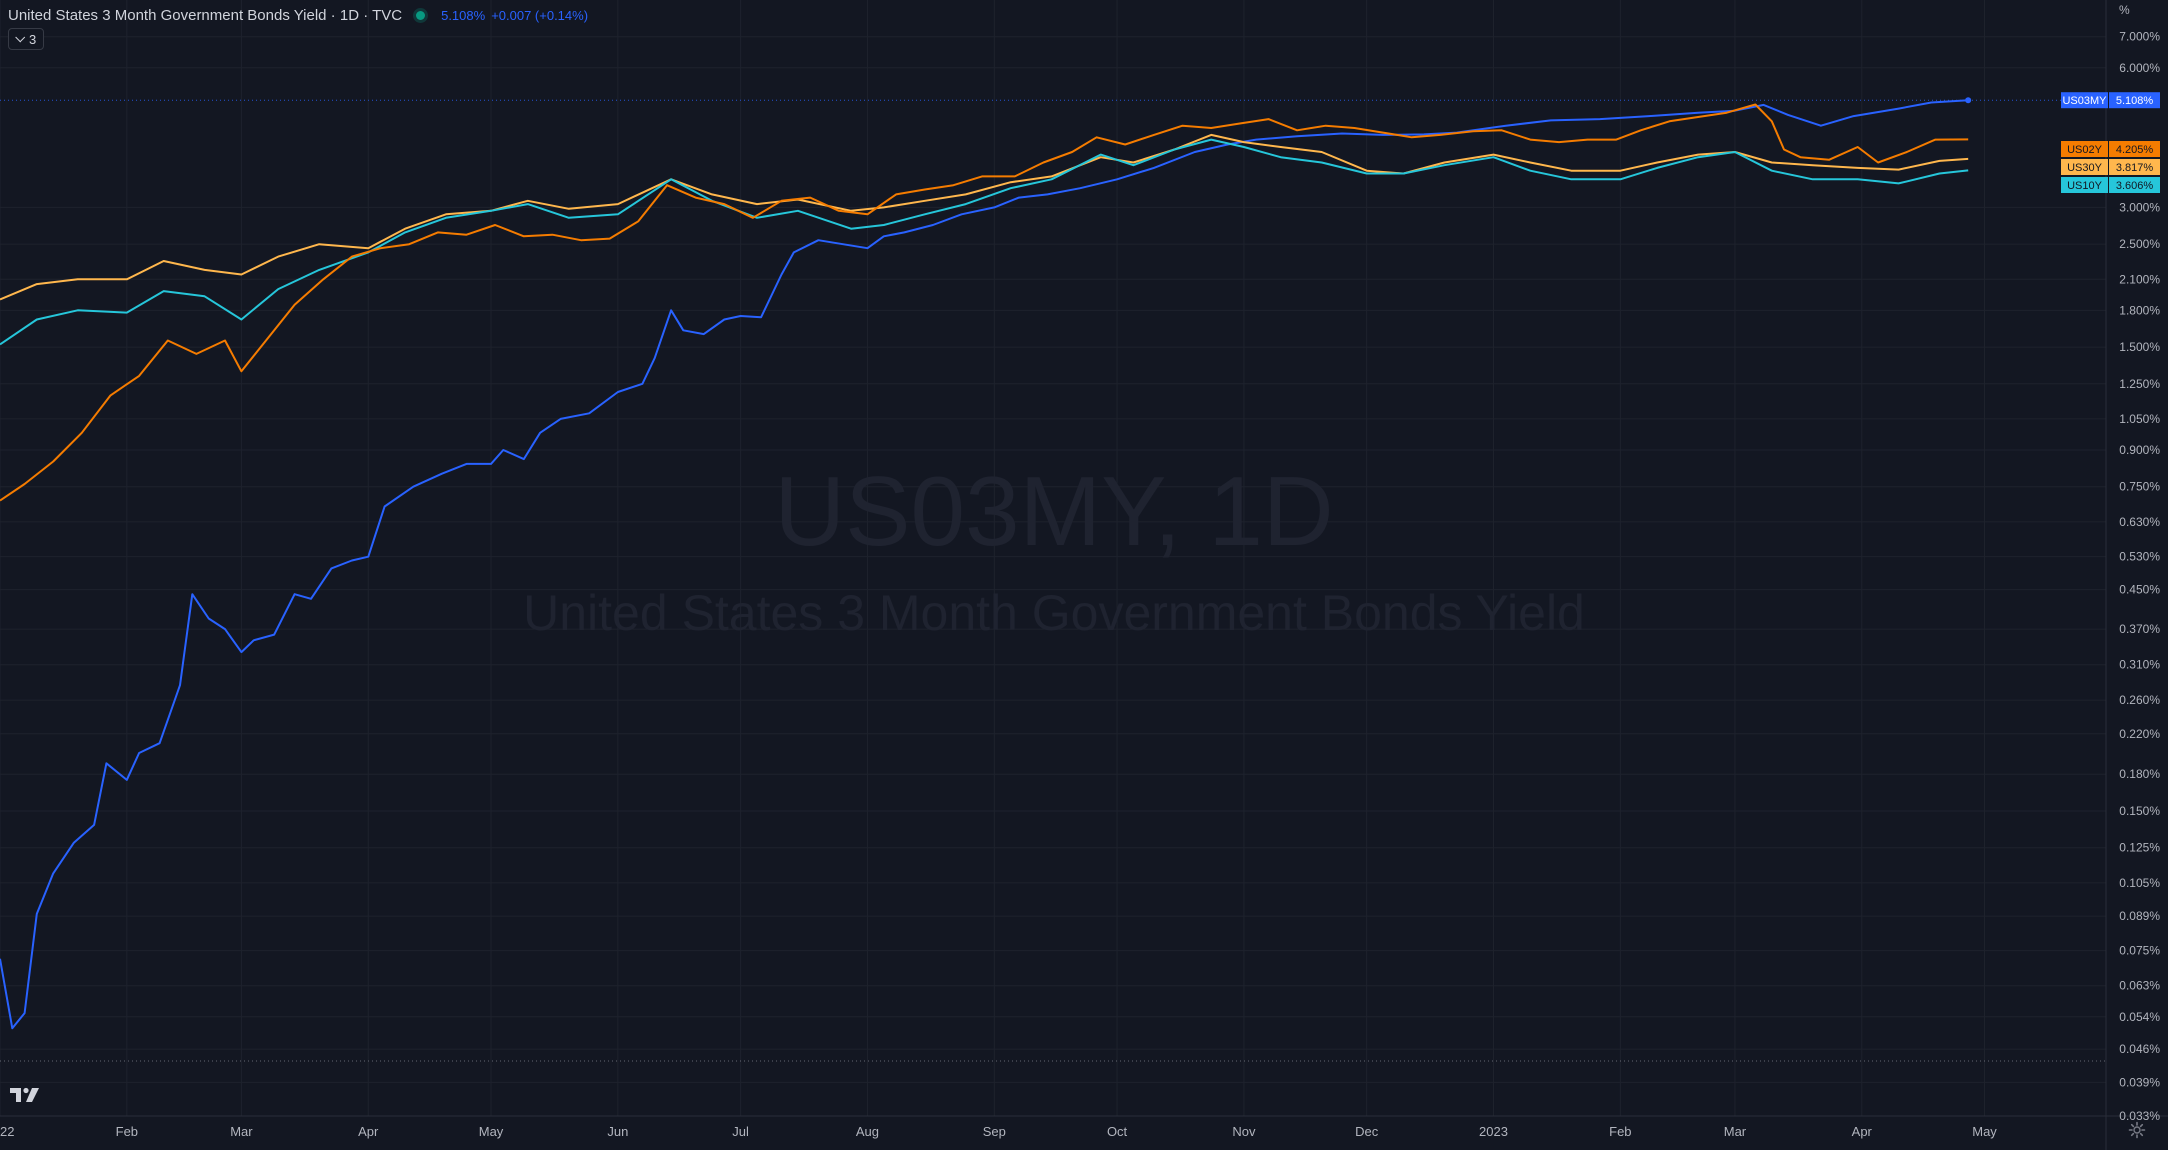  Describe the element at coordinates (2139, 522) in the screenshot. I see `y-tick-label: 0.630%` at that location.